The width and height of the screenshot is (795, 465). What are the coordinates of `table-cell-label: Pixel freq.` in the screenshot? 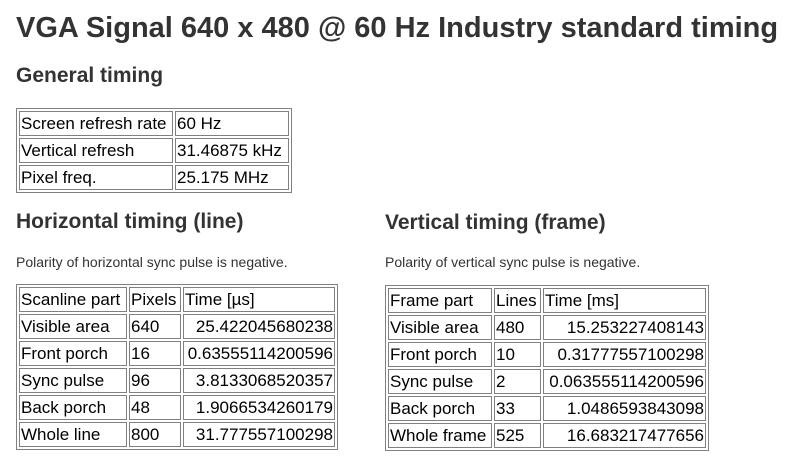 It's located at (96, 177).